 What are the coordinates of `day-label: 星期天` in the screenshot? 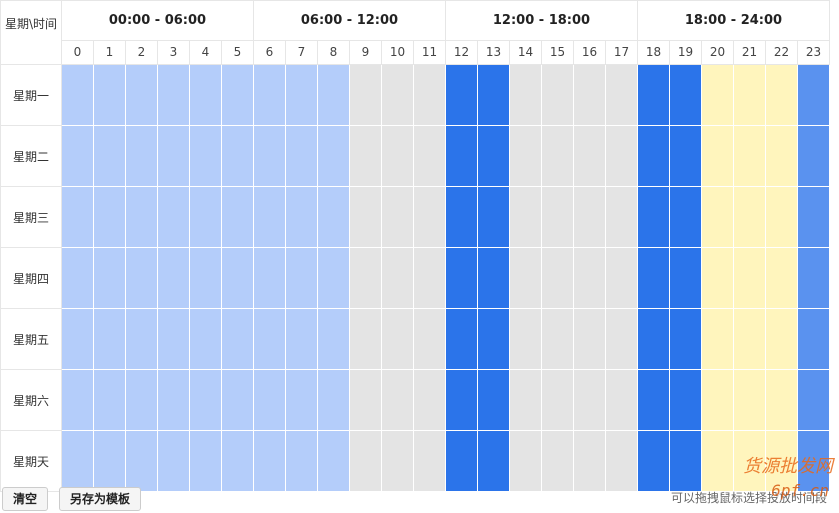 It's located at (31, 461).